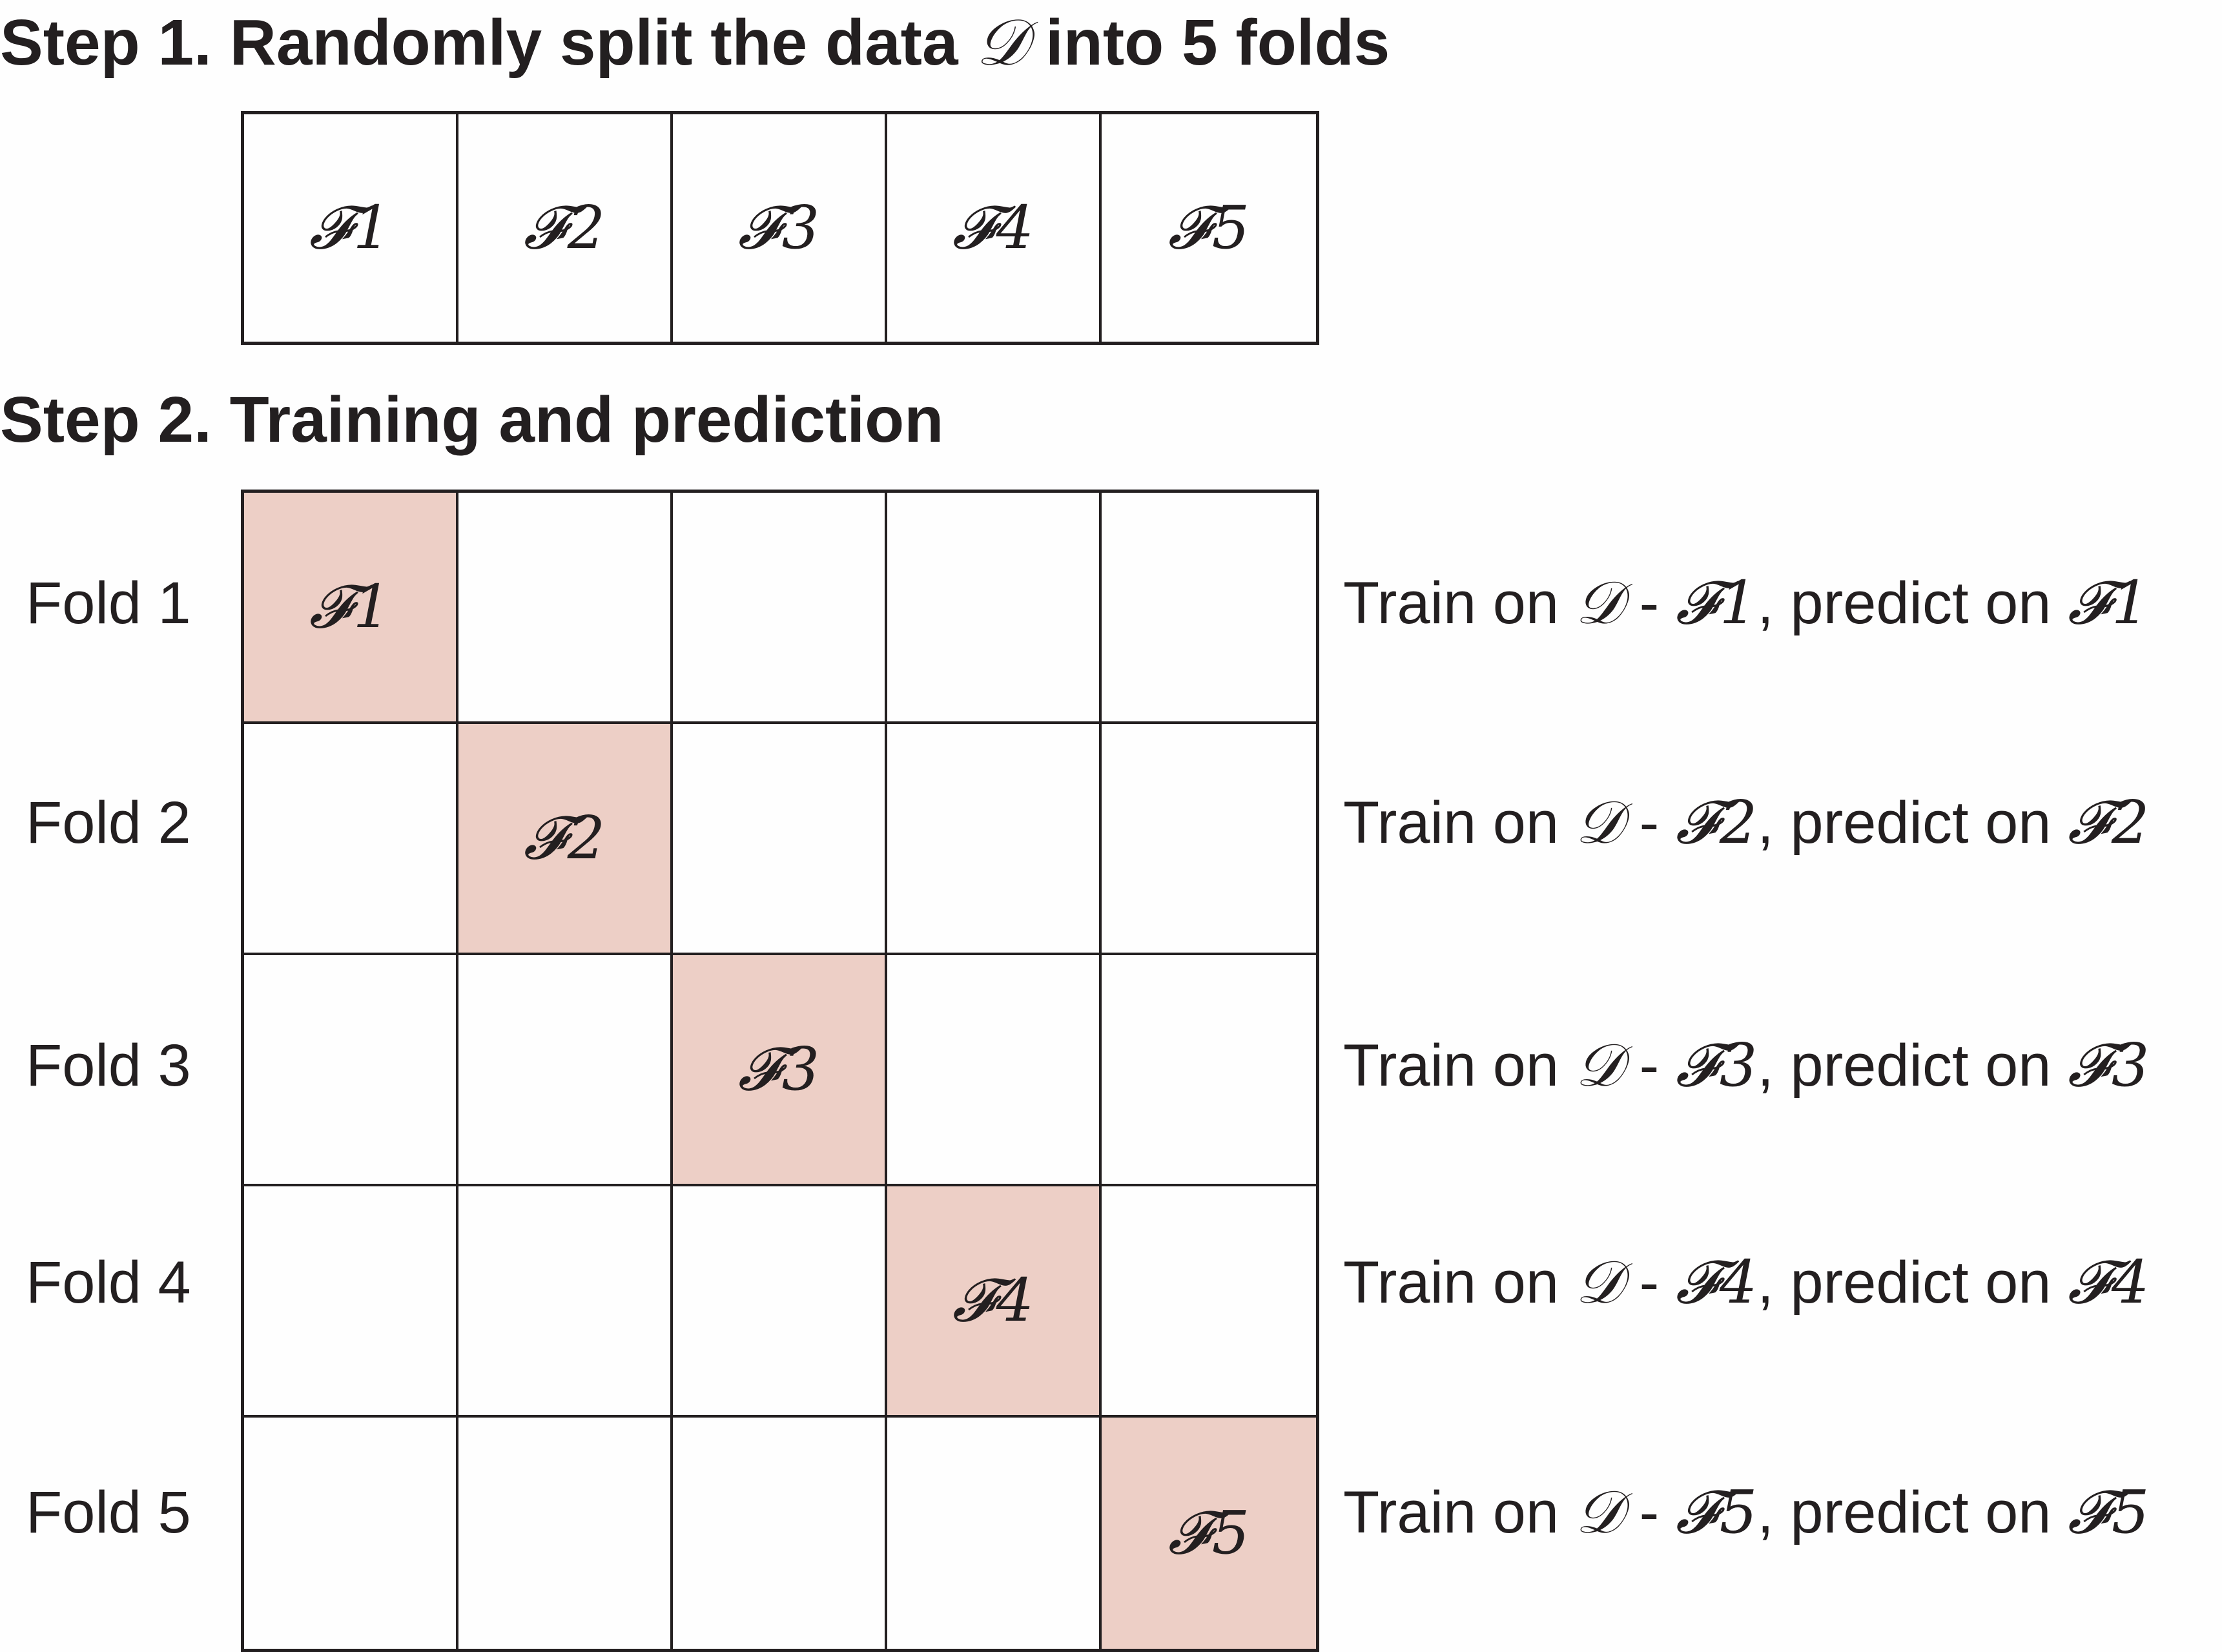 Image resolution: width=2222 pixels, height=1652 pixels. I want to click on fold-strip: 𝓕1 𝓕2 𝓕3 𝓕4 𝓕5, so click(780, 228).